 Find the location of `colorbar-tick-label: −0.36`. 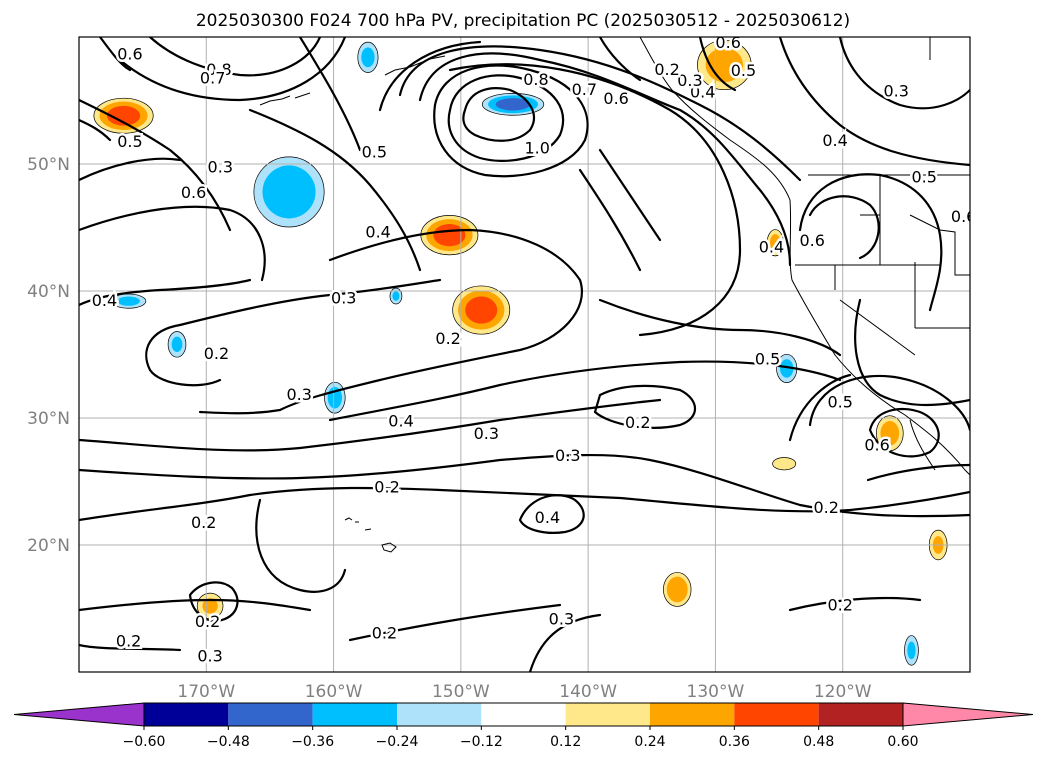

colorbar-tick-label: −0.36 is located at coordinates (312, 742).